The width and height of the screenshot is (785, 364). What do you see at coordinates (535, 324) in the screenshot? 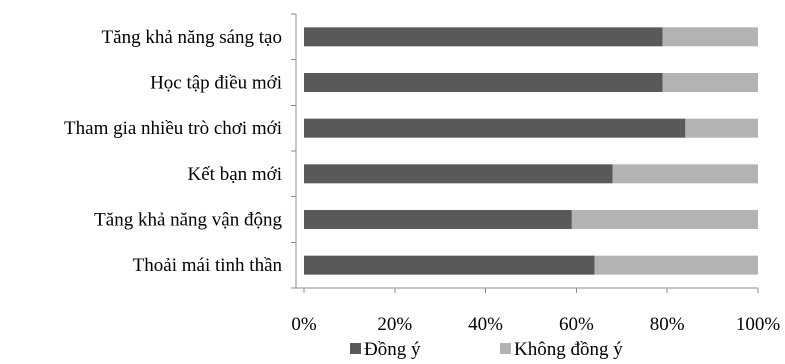
I see `x-tick-labels: 0% 20% 40% 60% 80% 100%` at bounding box center [535, 324].